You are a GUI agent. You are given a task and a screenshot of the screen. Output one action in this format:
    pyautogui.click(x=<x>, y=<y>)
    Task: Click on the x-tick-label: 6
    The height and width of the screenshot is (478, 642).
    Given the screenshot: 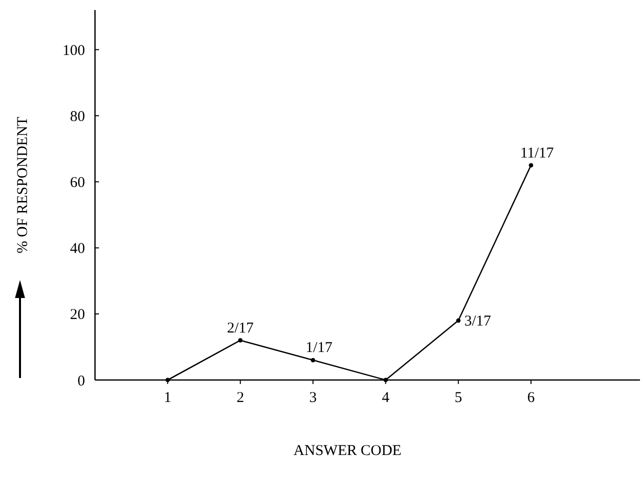 What is the action you would take?
    pyautogui.click(x=531, y=398)
    